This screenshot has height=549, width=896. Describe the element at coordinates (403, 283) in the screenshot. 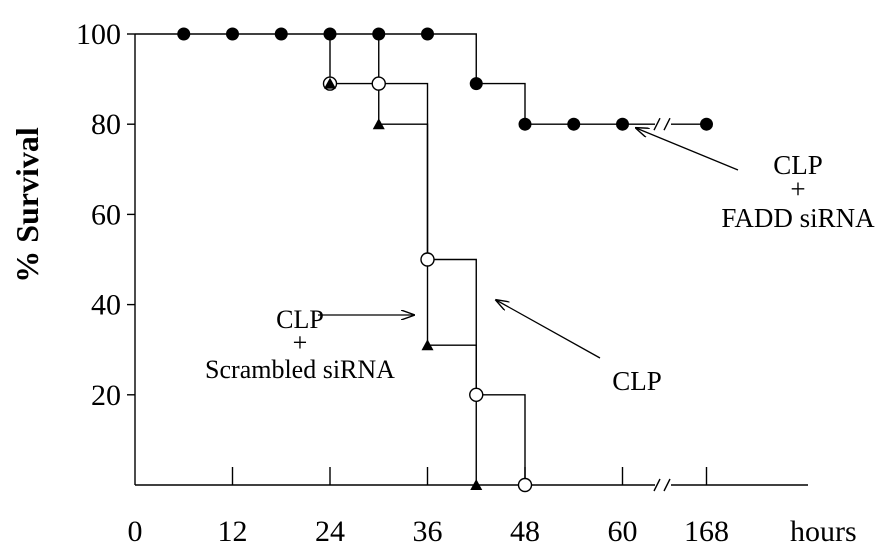

I see `series-scrambled-sirna-line` at that location.